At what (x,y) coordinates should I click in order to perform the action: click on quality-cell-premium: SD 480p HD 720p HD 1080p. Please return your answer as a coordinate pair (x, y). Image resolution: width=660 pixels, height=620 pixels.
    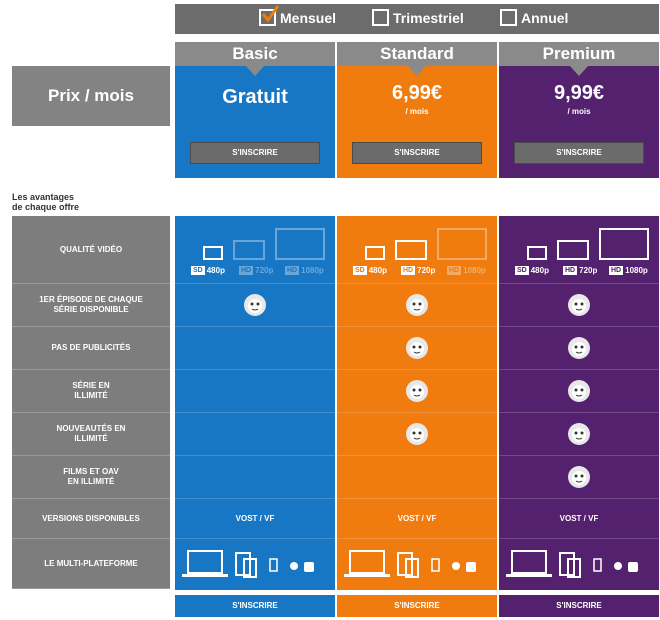
    Looking at the image, I should click on (579, 250).